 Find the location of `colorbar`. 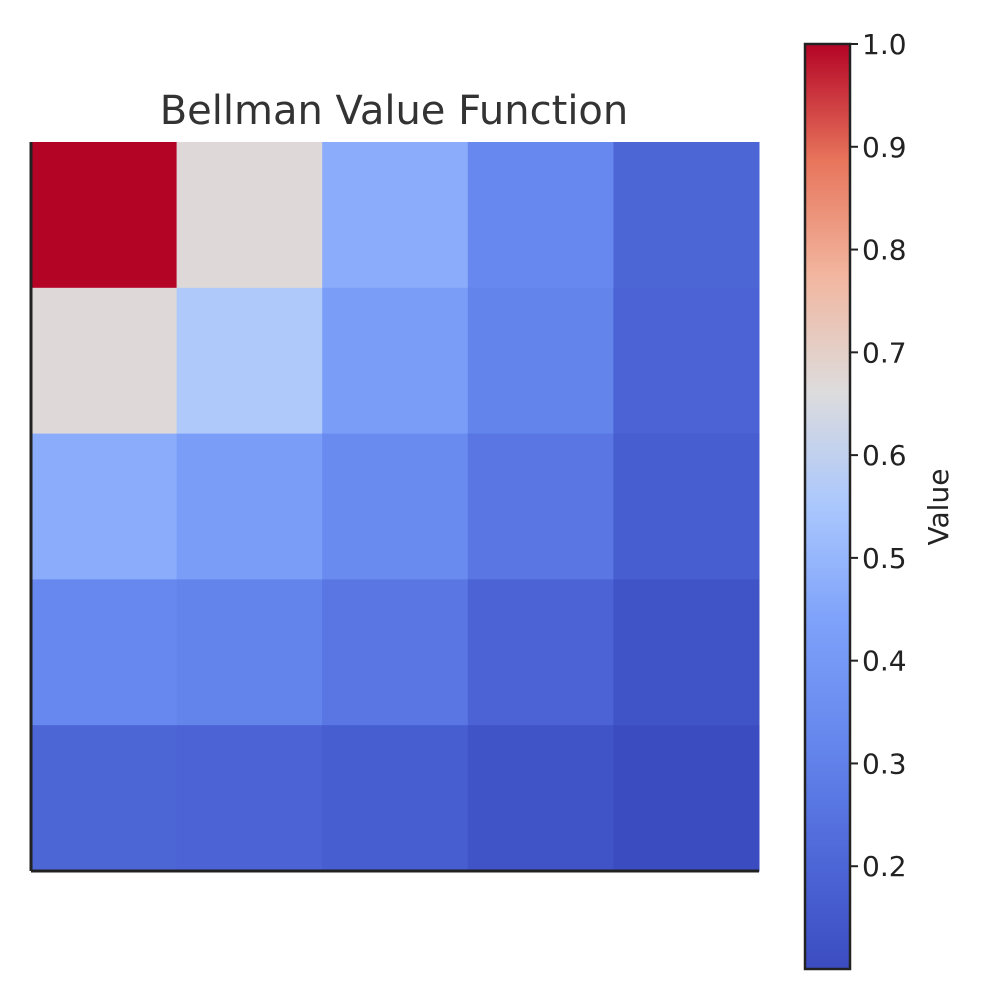

colorbar is located at coordinates (827, 506).